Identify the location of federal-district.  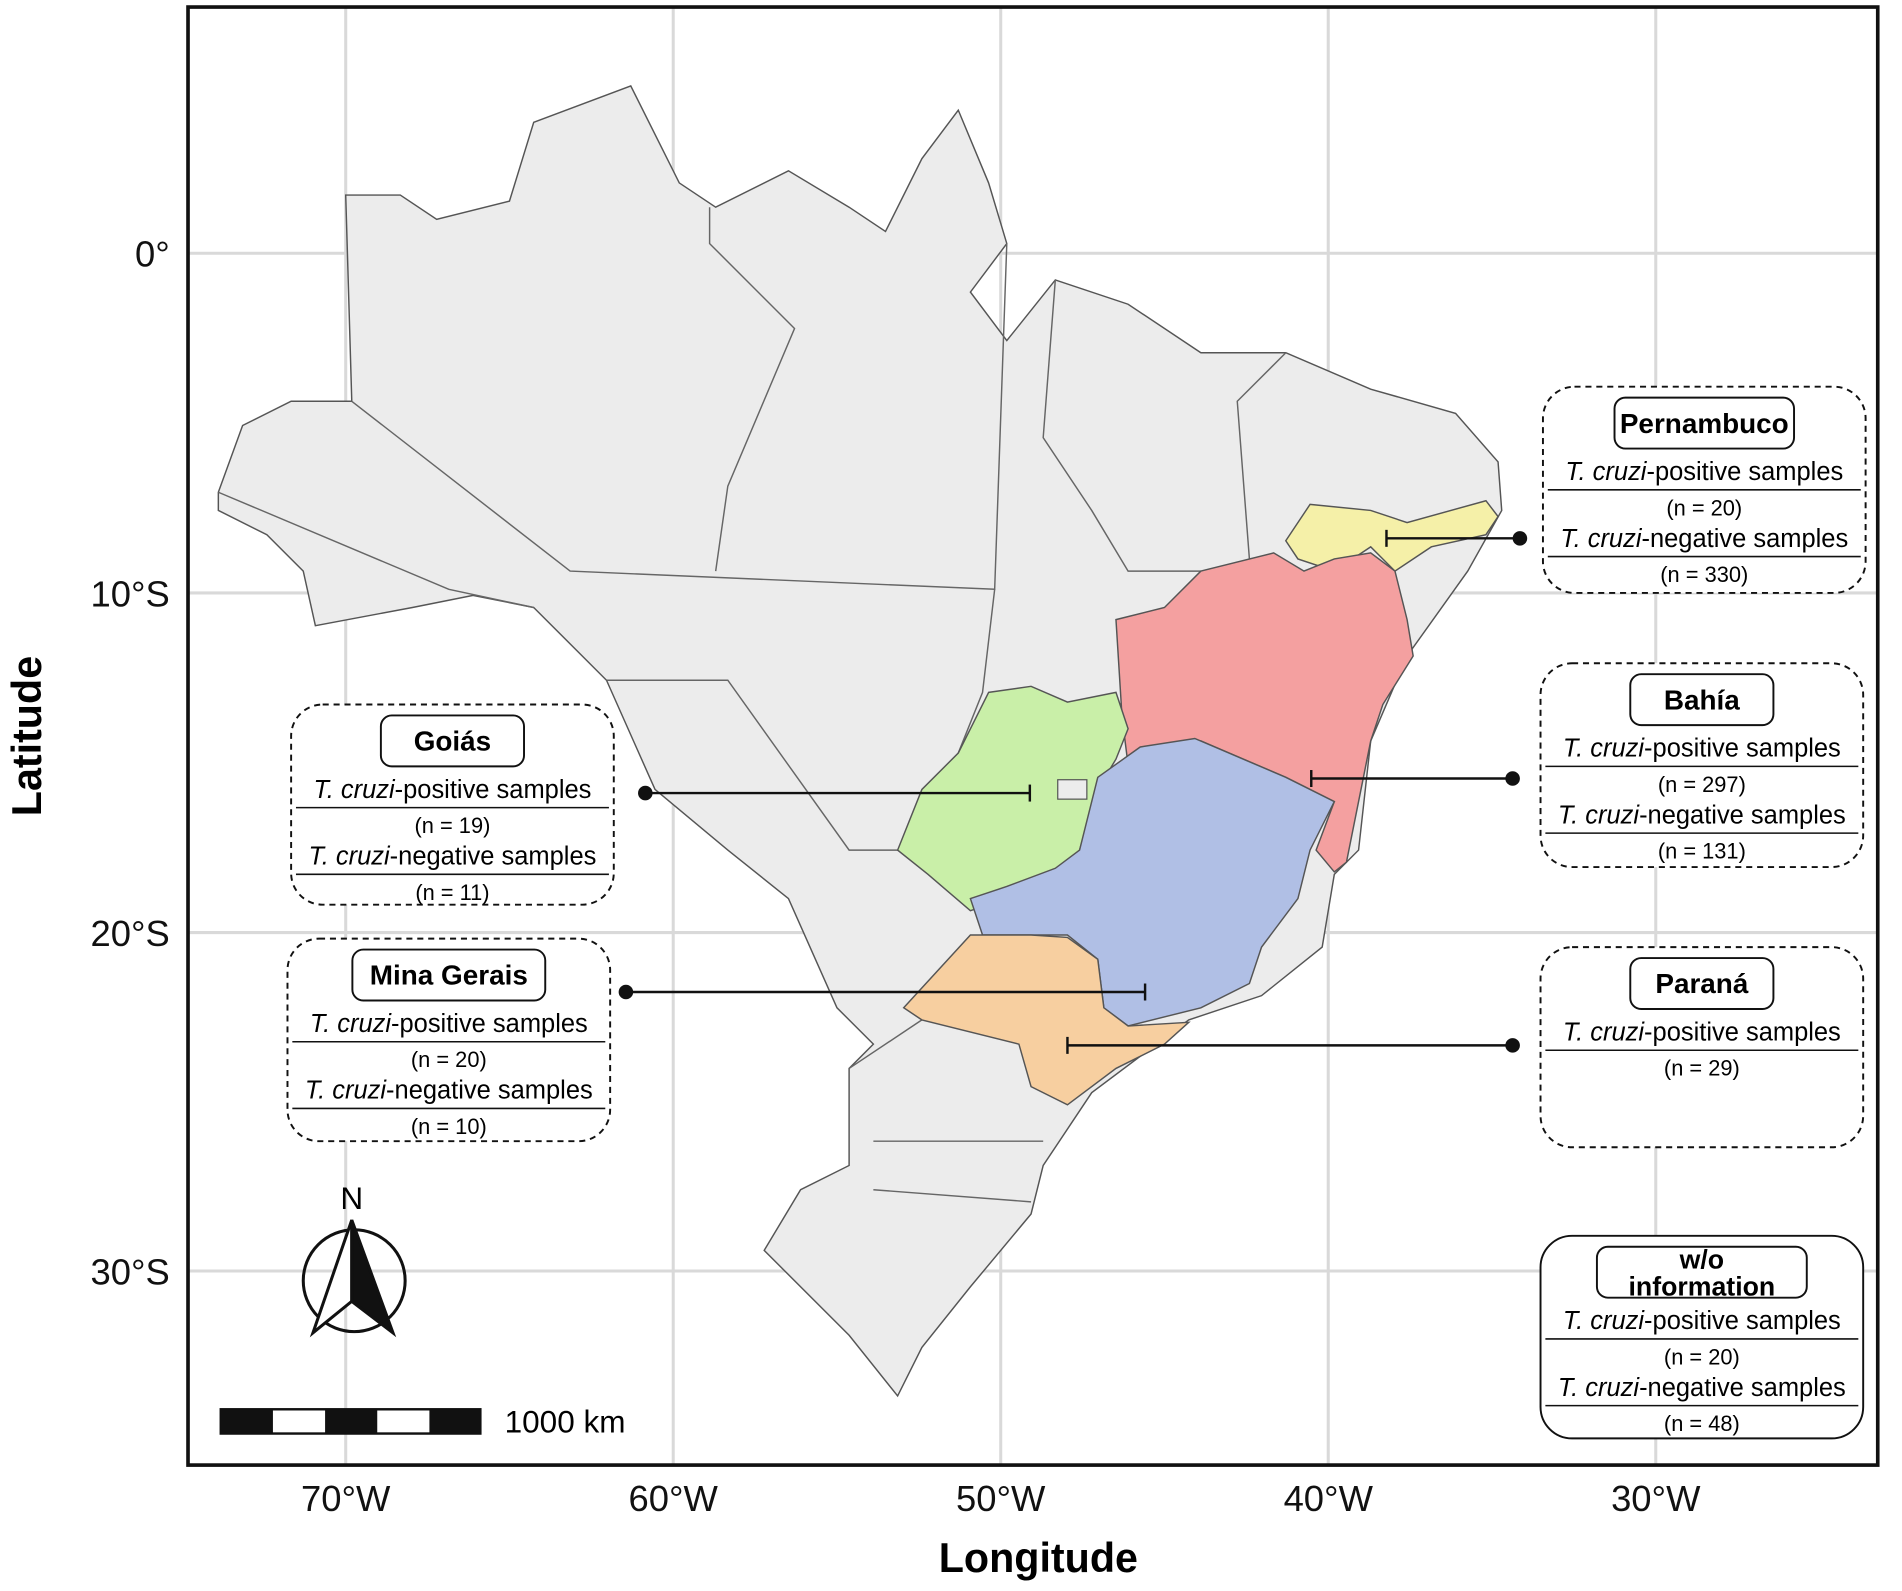
(1072, 789).